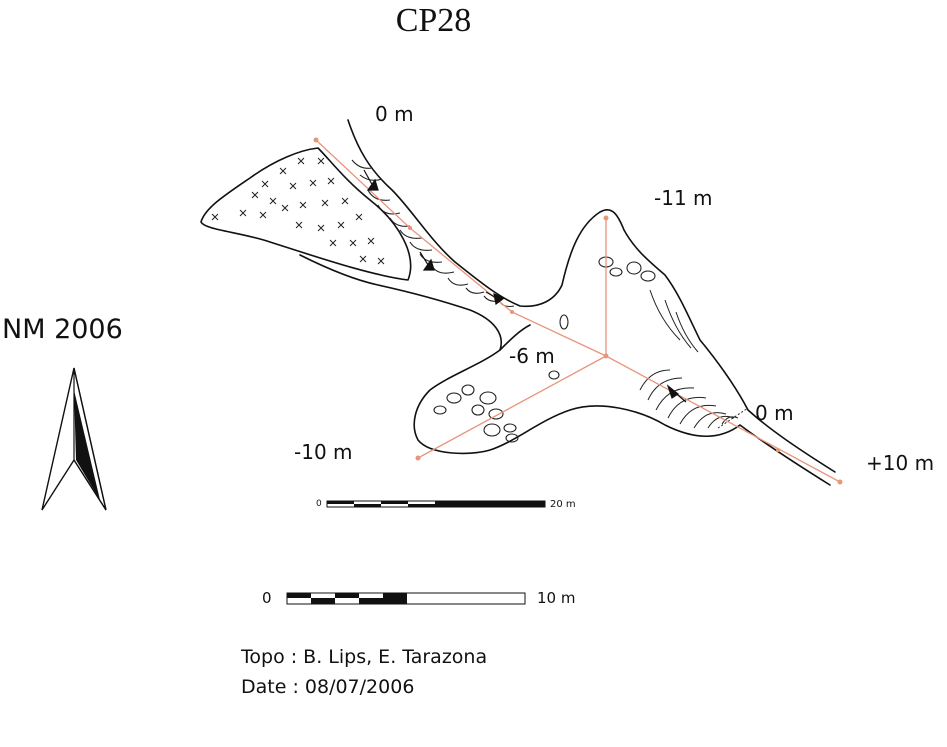 The height and width of the screenshot is (747, 947). What do you see at coordinates (556, 598) in the screenshot?
I see `scale-10m-end: 10 m` at bounding box center [556, 598].